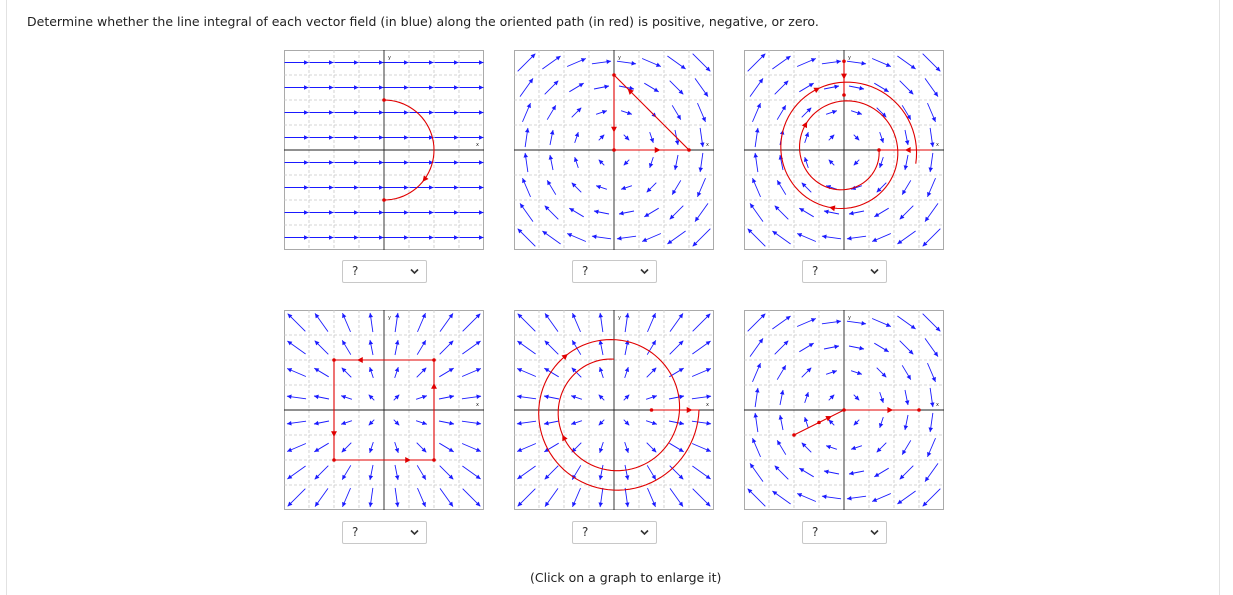 This screenshot has height=595, width=1233. Describe the element at coordinates (477, 145) in the screenshot. I see `x-axis-label: x` at that location.